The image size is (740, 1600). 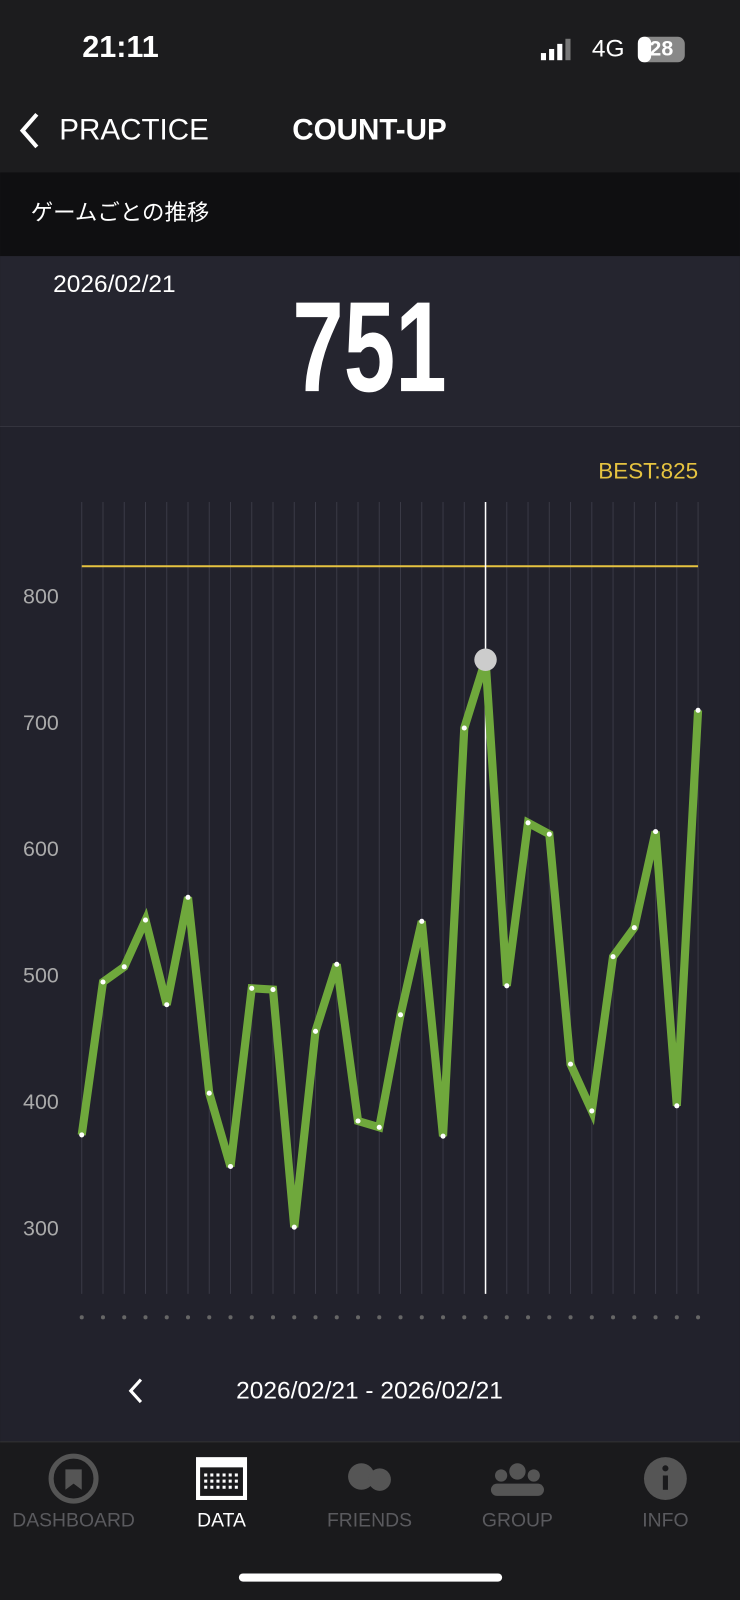 What do you see at coordinates (369, 129) in the screenshot?
I see `page-title: COUNT-UP` at bounding box center [369, 129].